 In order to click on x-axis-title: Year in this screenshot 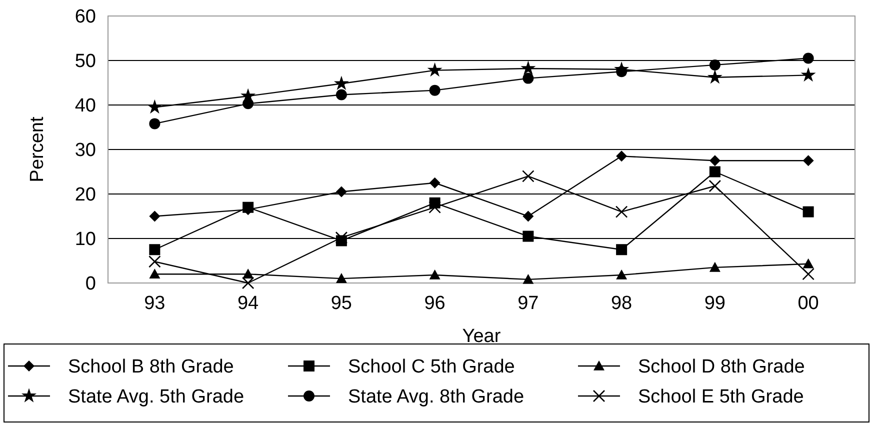, I will do `click(482, 336)`.